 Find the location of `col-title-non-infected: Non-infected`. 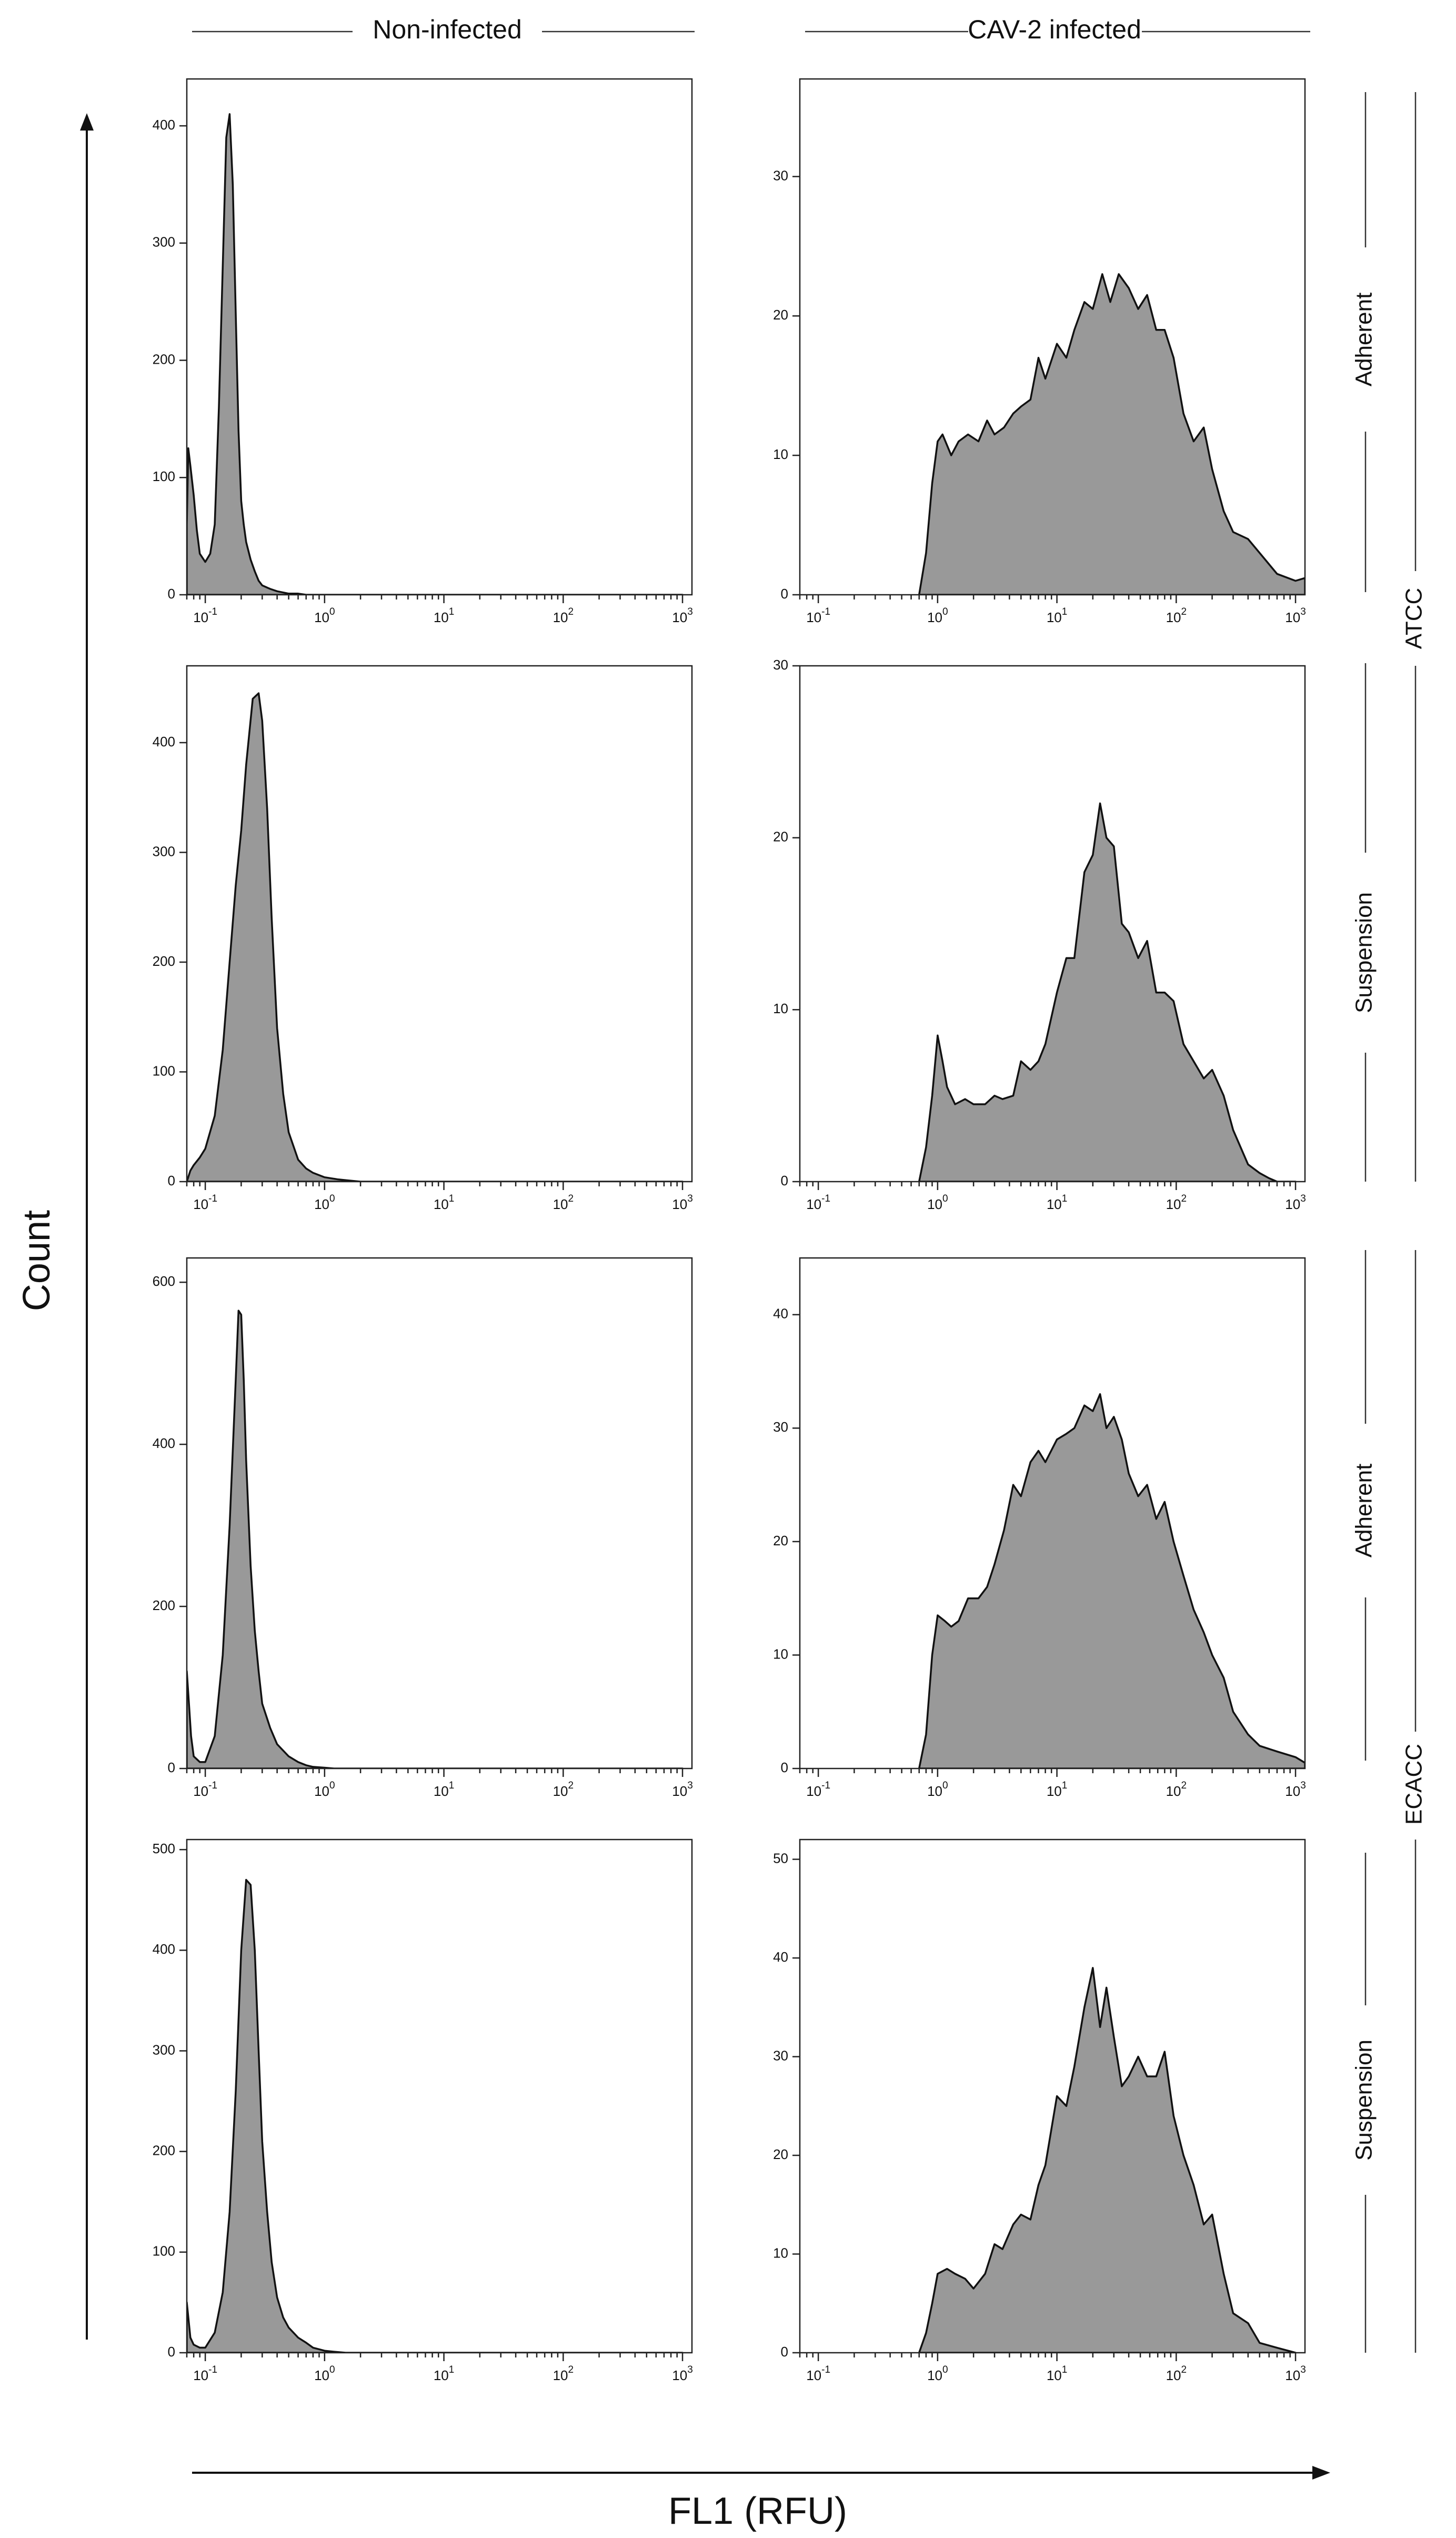

col-title-non-infected: Non-infected is located at coordinates (447, 29).